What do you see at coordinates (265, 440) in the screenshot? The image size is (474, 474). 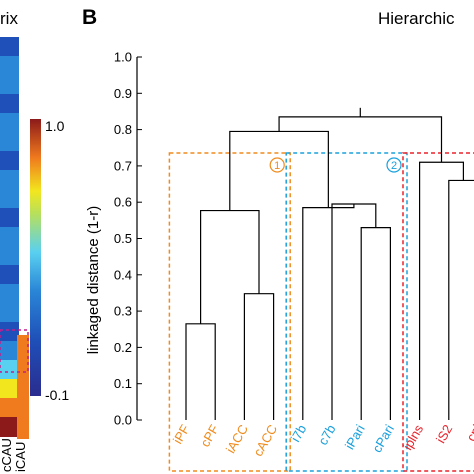 I see `leaf-label: cACC` at bounding box center [265, 440].